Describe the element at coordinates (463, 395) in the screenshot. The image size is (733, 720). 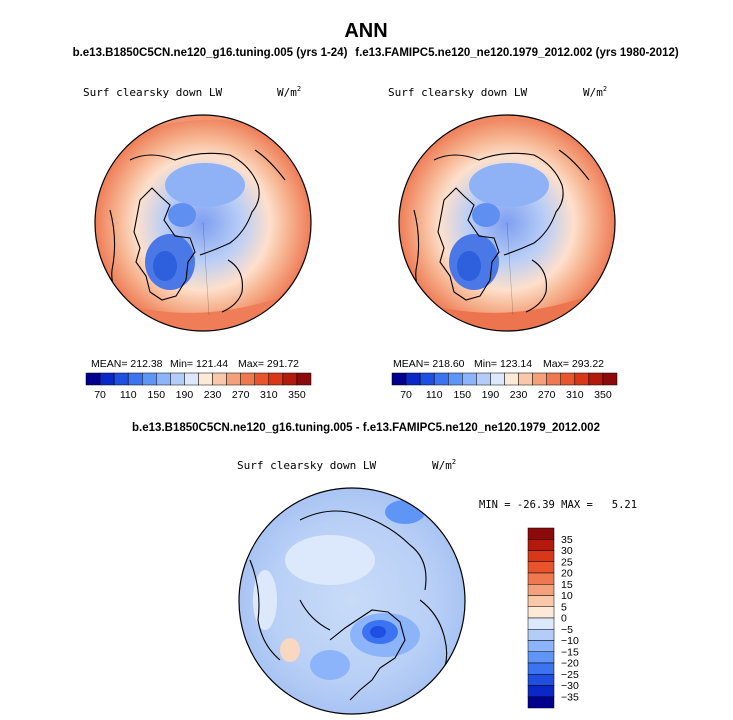
I see `panel2-colorbar-tick-label: 150` at that location.